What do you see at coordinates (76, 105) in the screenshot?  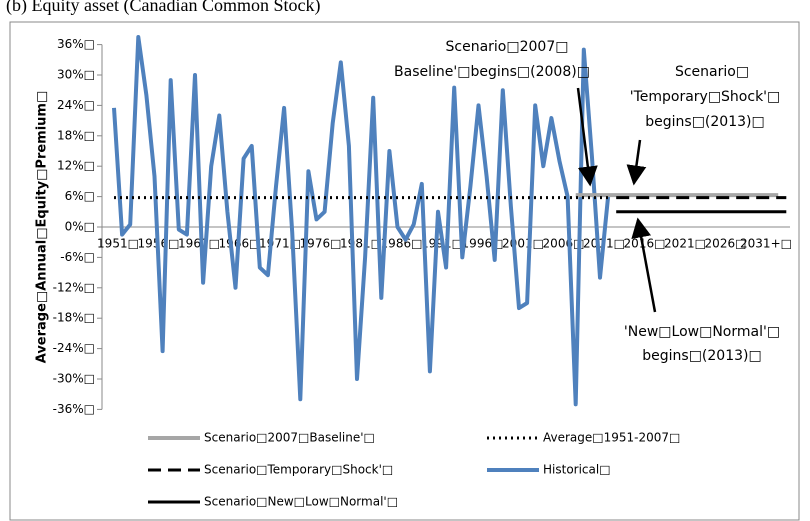 I see `y-tick-label: 24%□` at bounding box center [76, 105].